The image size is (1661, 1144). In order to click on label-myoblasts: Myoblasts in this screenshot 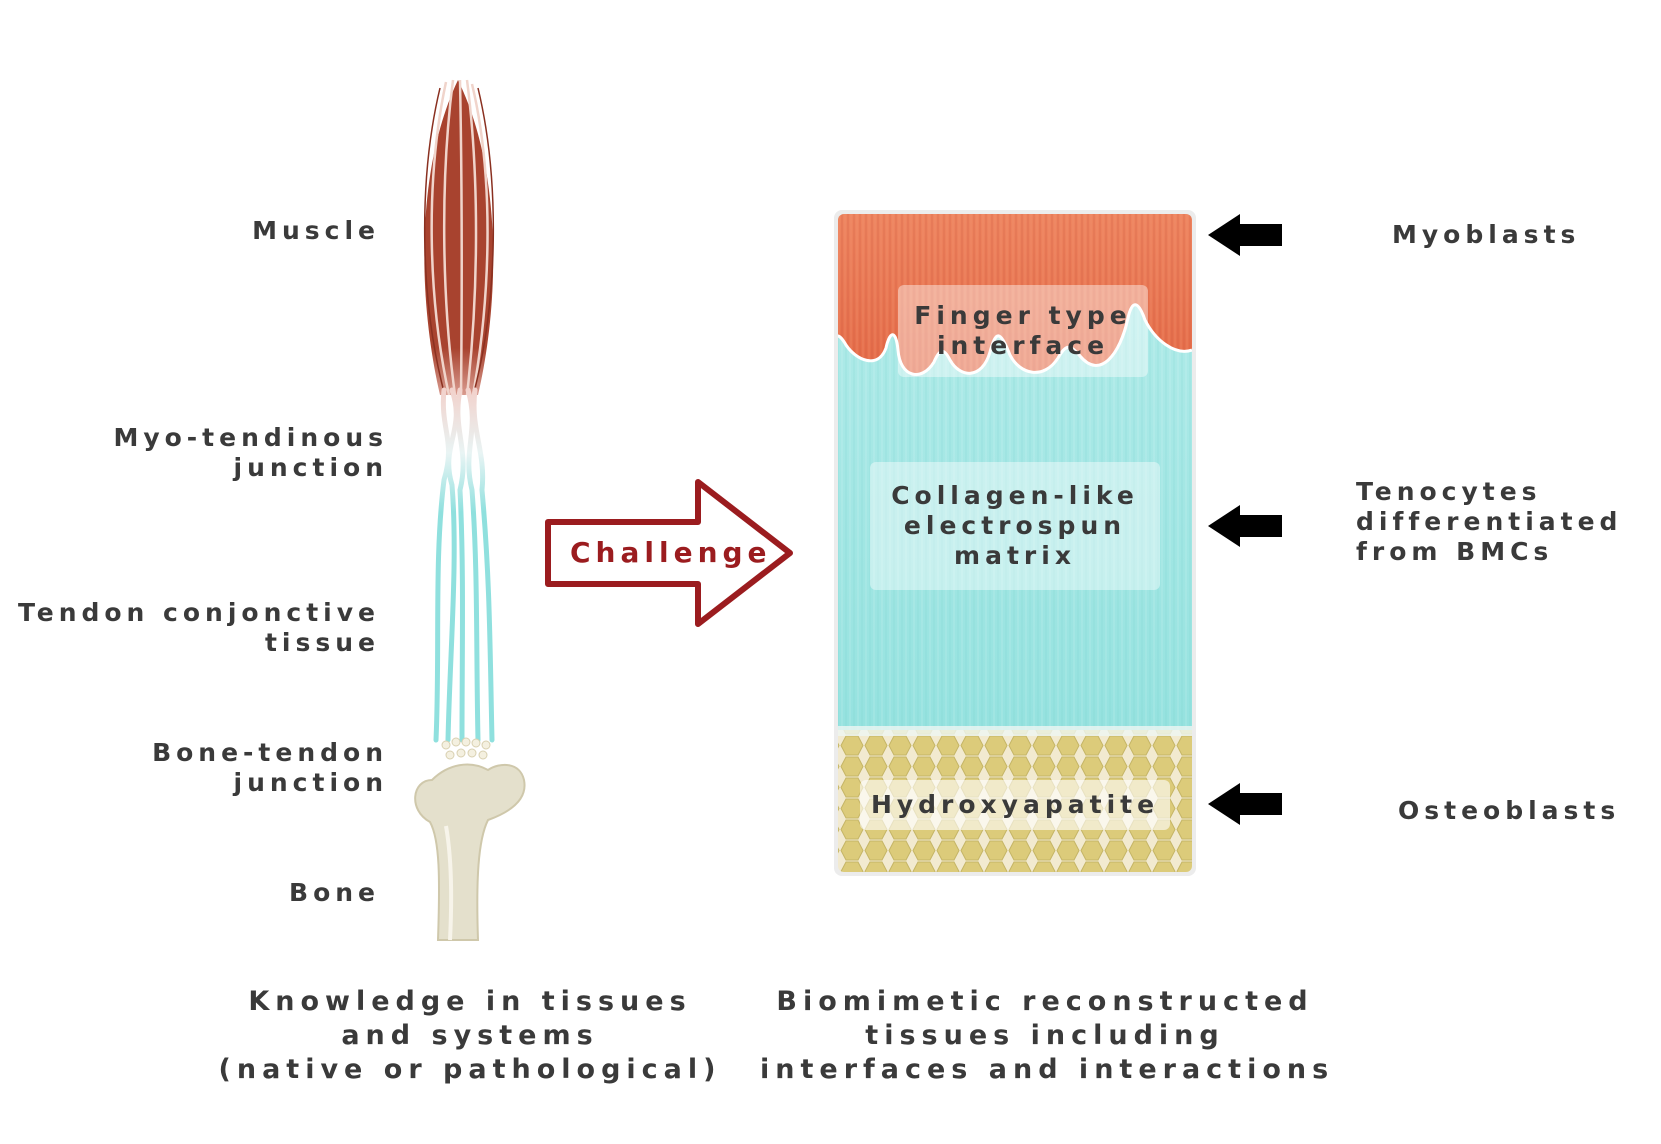, I will do `click(1486, 234)`.